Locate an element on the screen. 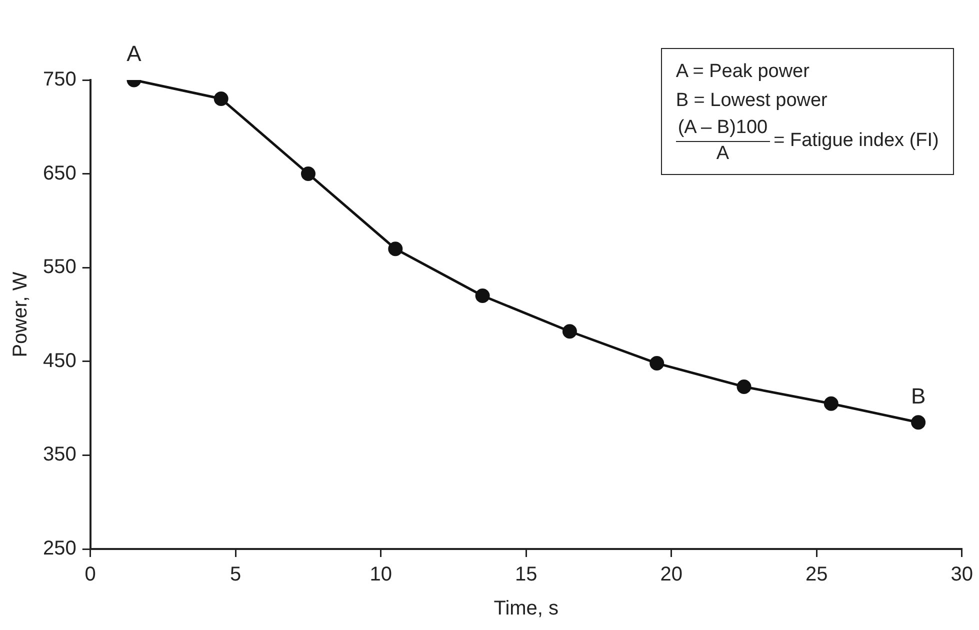  annotation: B is located at coordinates (918, 395).